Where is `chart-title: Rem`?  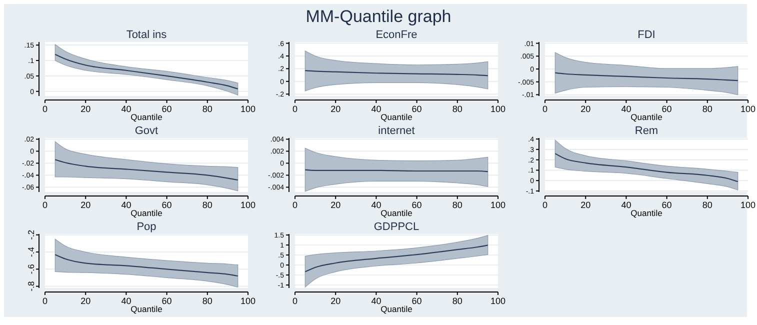 chart-title: Rem is located at coordinates (646, 131).